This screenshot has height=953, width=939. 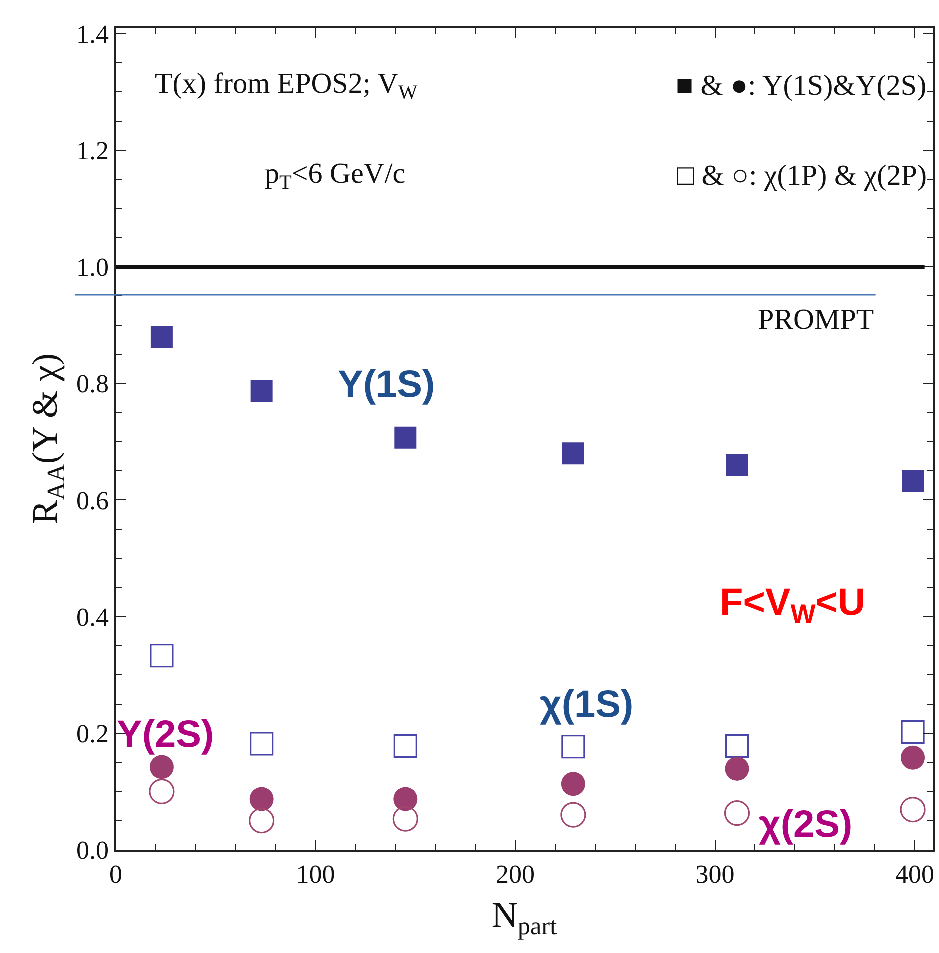 What do you see at coordinates (801, 86) in the screenshot?
I see `annotation: ■ & ●: Y(1S)&Y(2S)` at bounding box center [801, 86].